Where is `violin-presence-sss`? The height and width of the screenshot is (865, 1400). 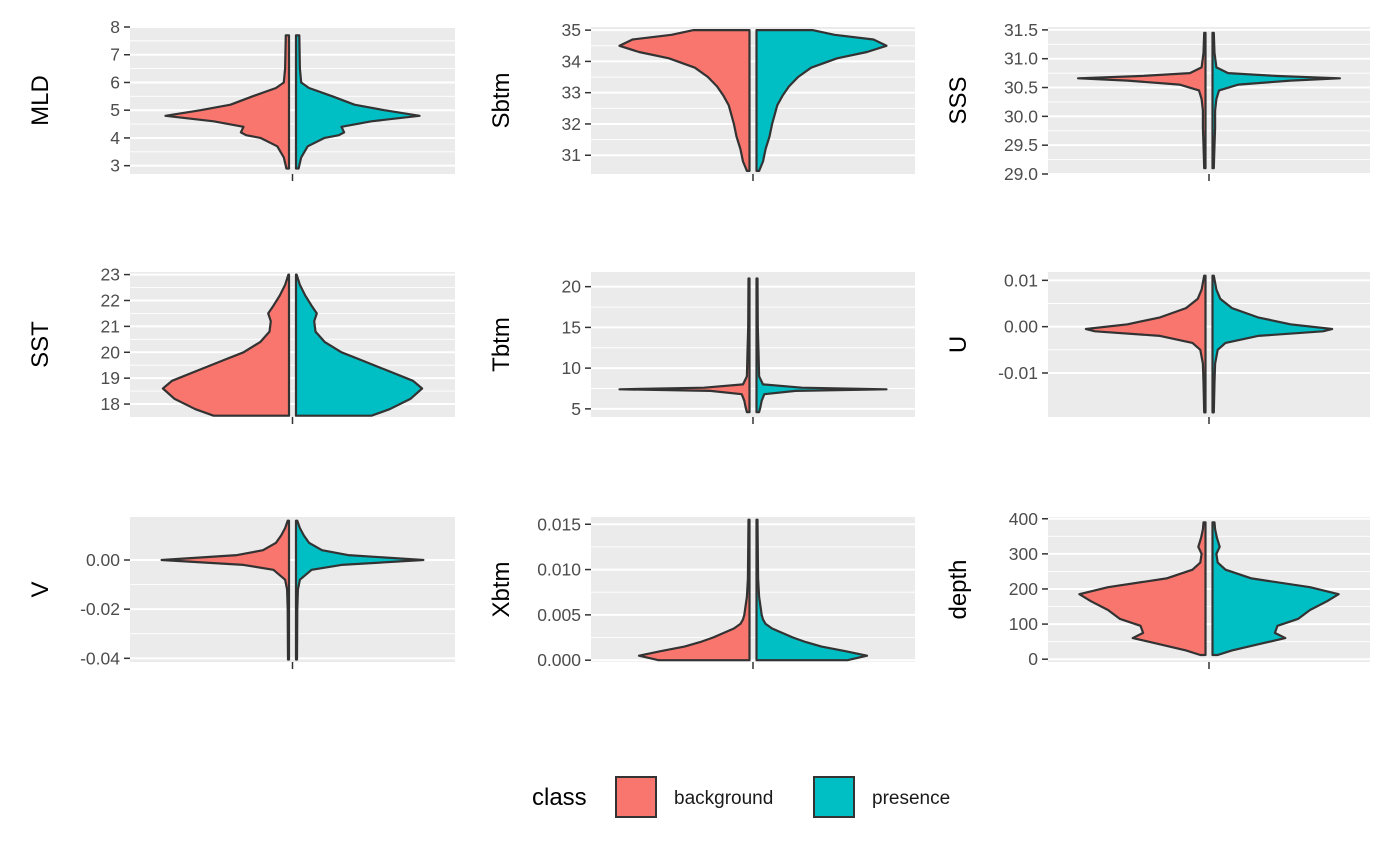 violin-presence-sss is located at coordinates (1276, 100).